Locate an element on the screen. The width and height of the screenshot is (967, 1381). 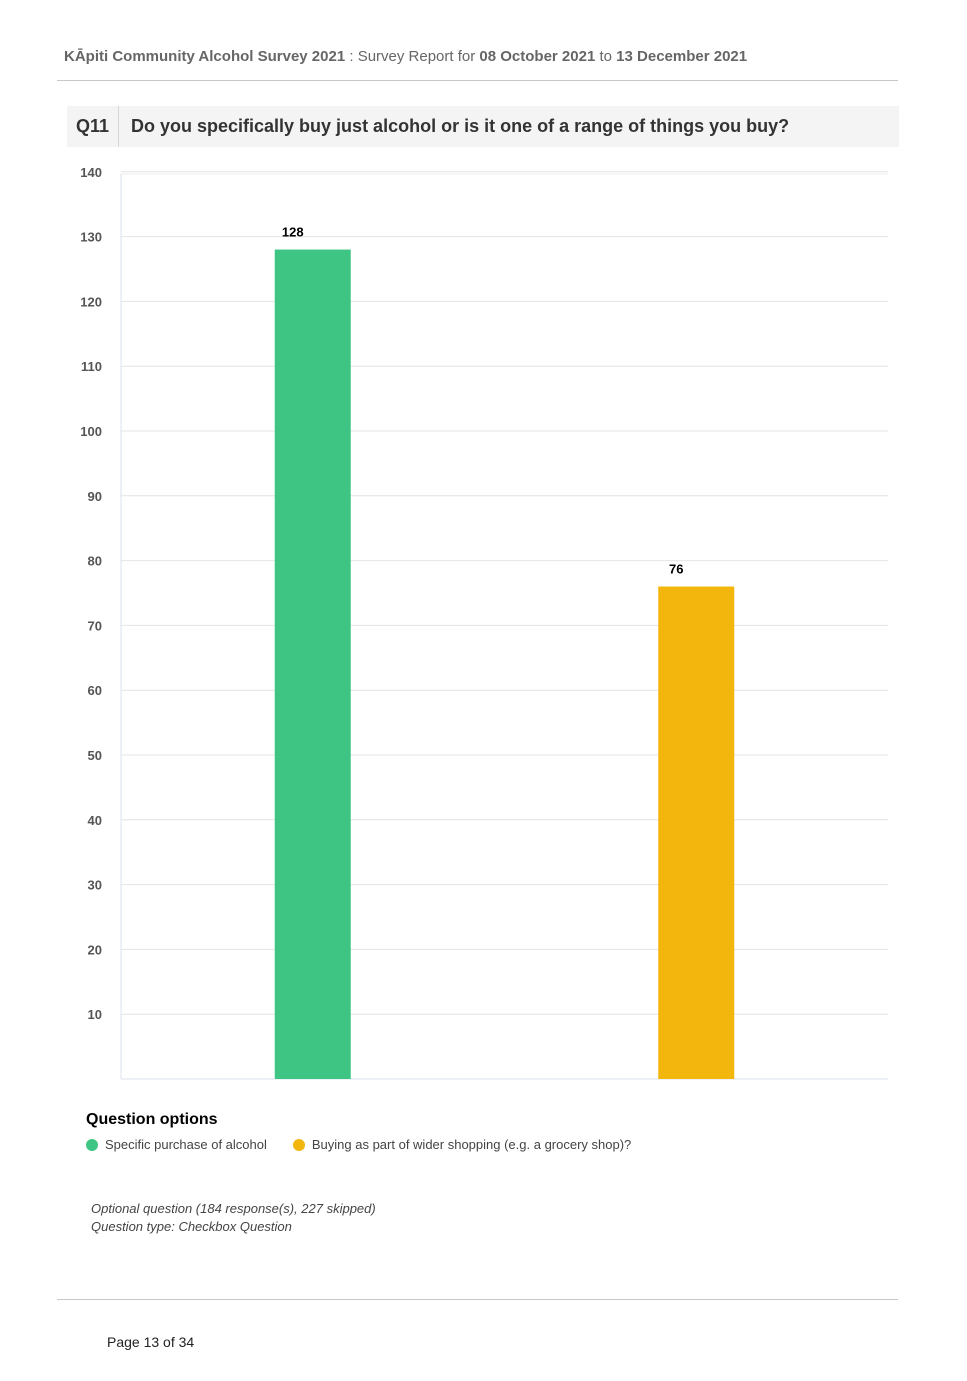
y-tick-label-90: 90 is located at coordinates (95, 496).